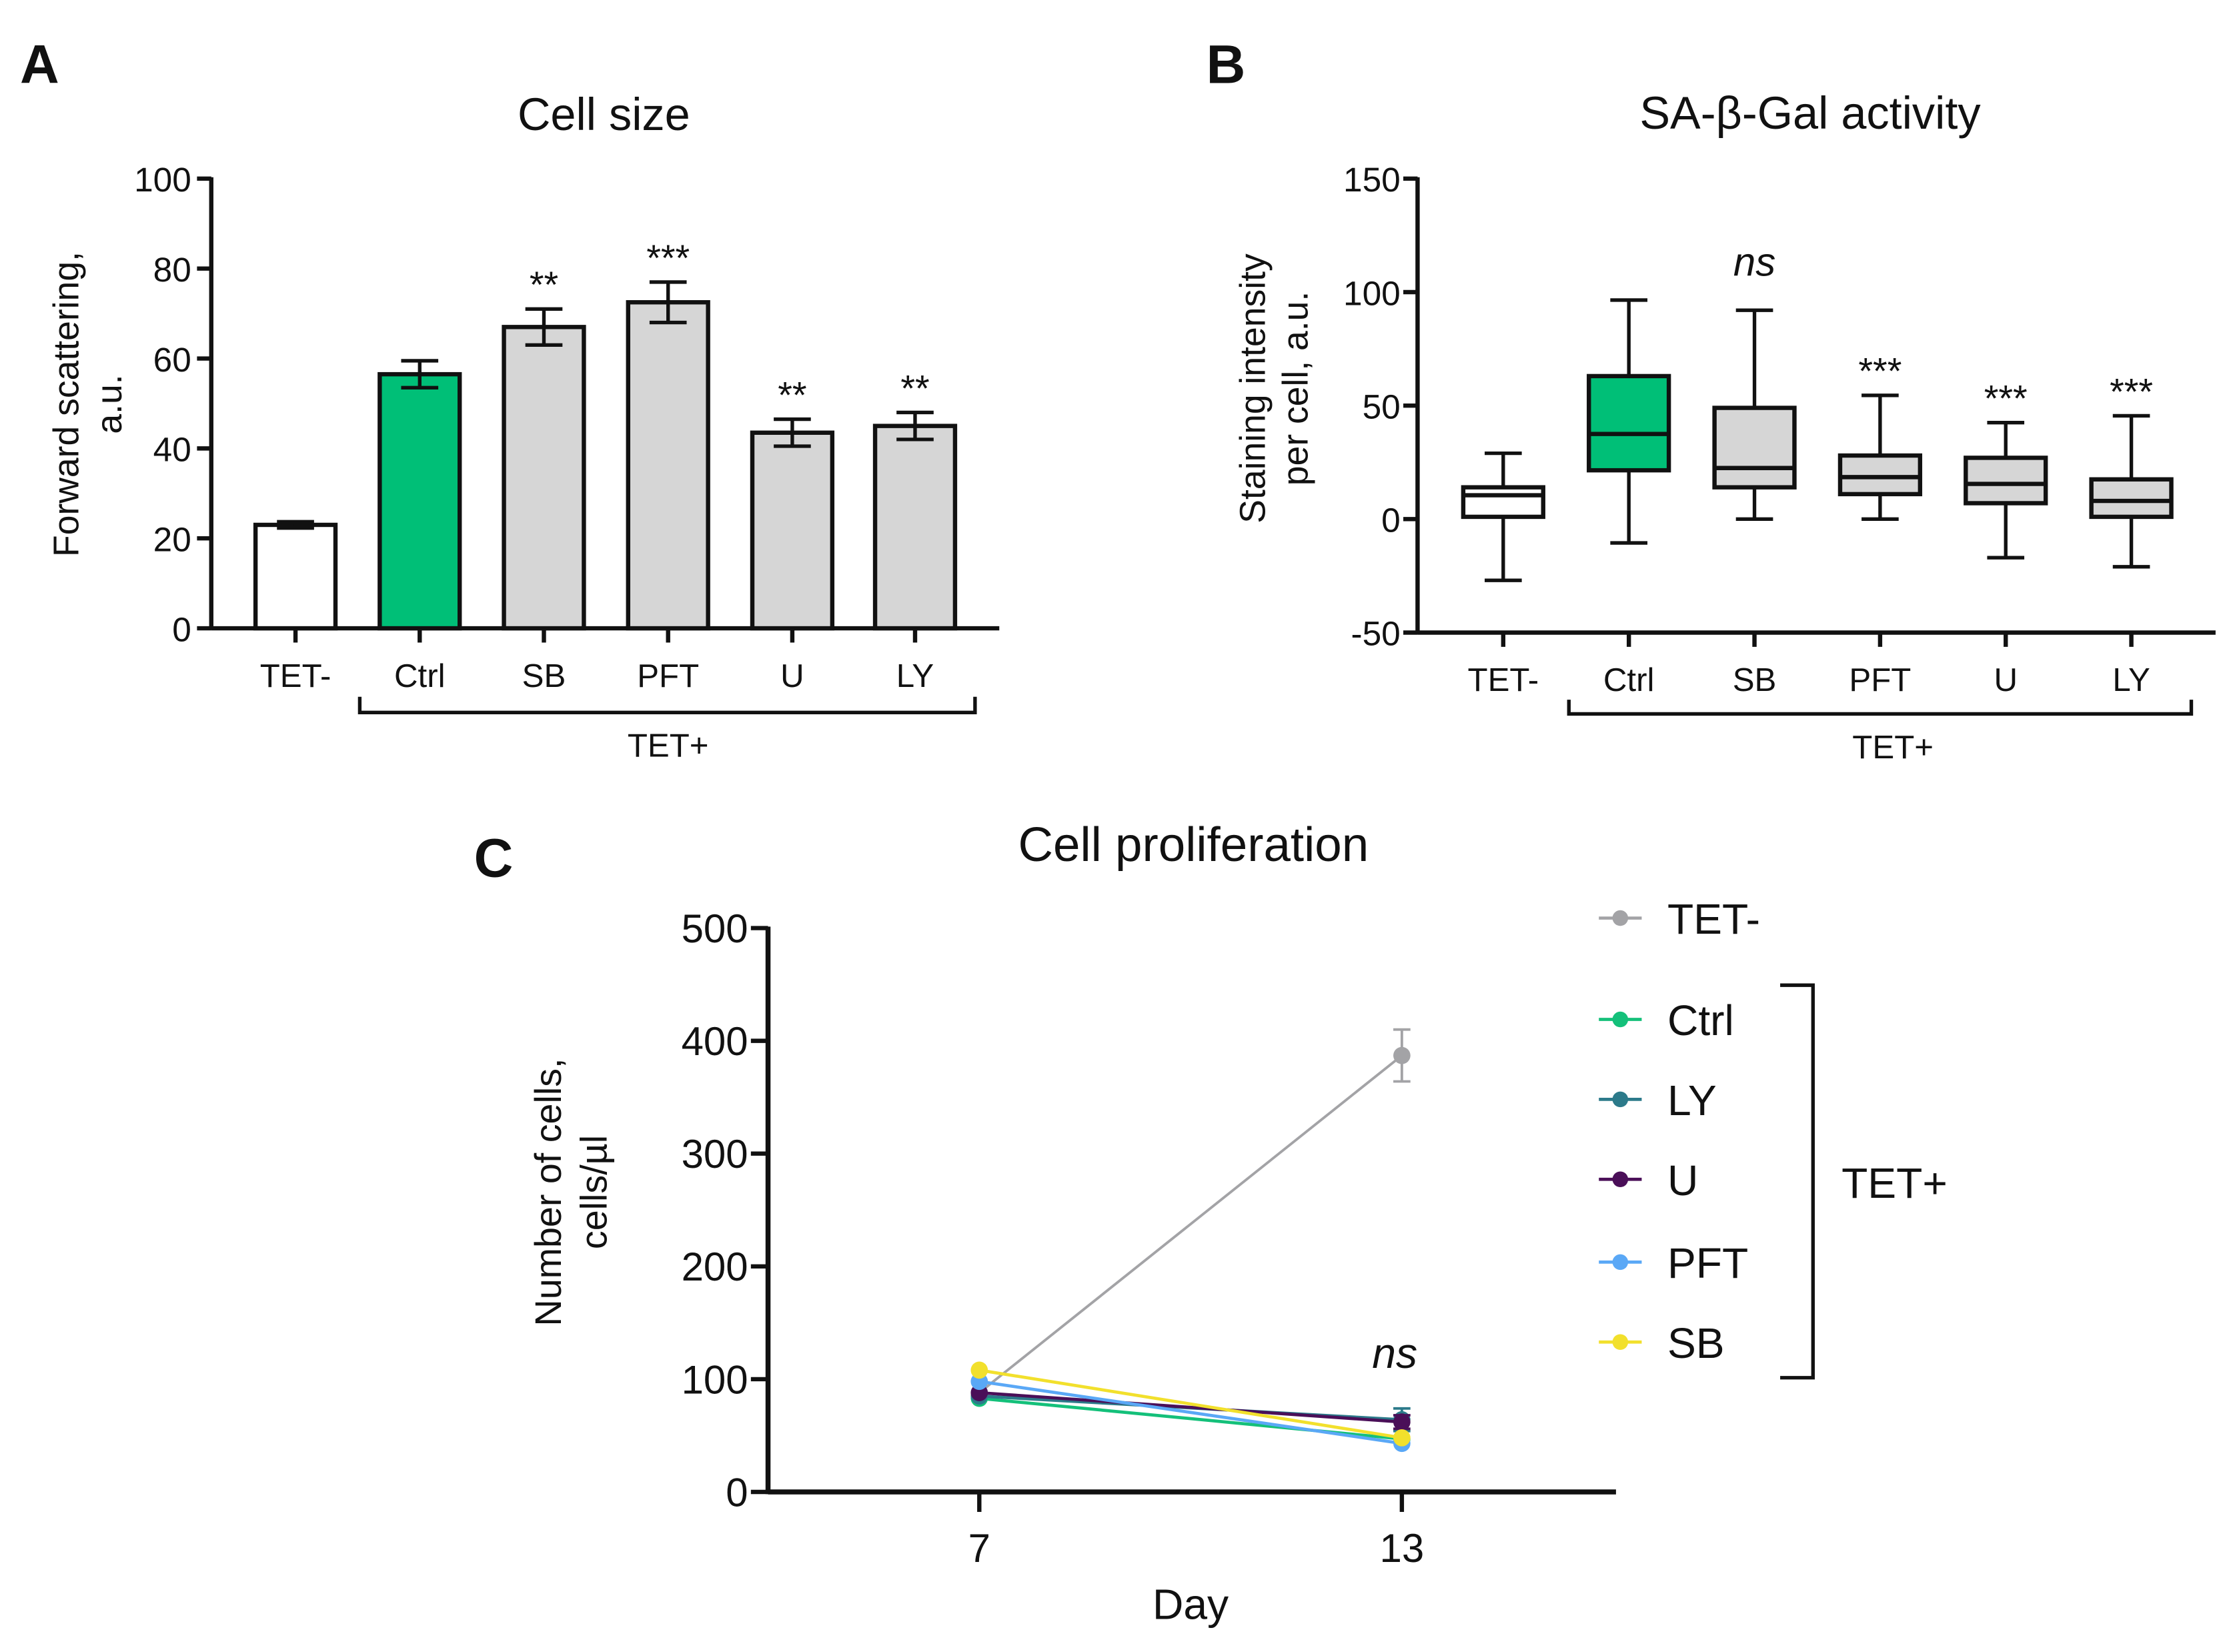 The height and width of the screenshot is (1652, 2227). What do you see at coordinates (715, 928) in the screenshot?
I see `y-tick-label-c: 500` at bounding box center [715, 928].